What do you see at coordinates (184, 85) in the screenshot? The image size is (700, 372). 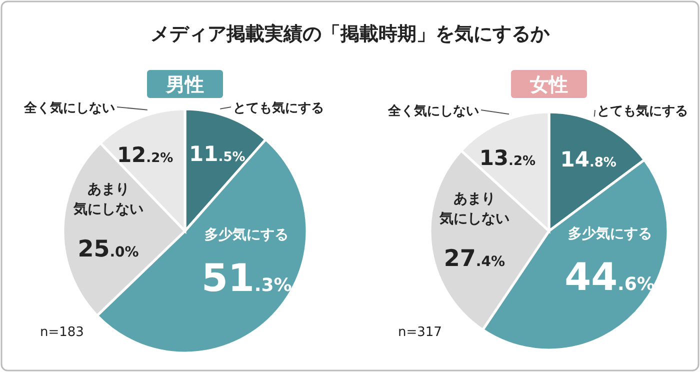 I see `chart-subtitle: 男性` at bounding box center [184, 85].